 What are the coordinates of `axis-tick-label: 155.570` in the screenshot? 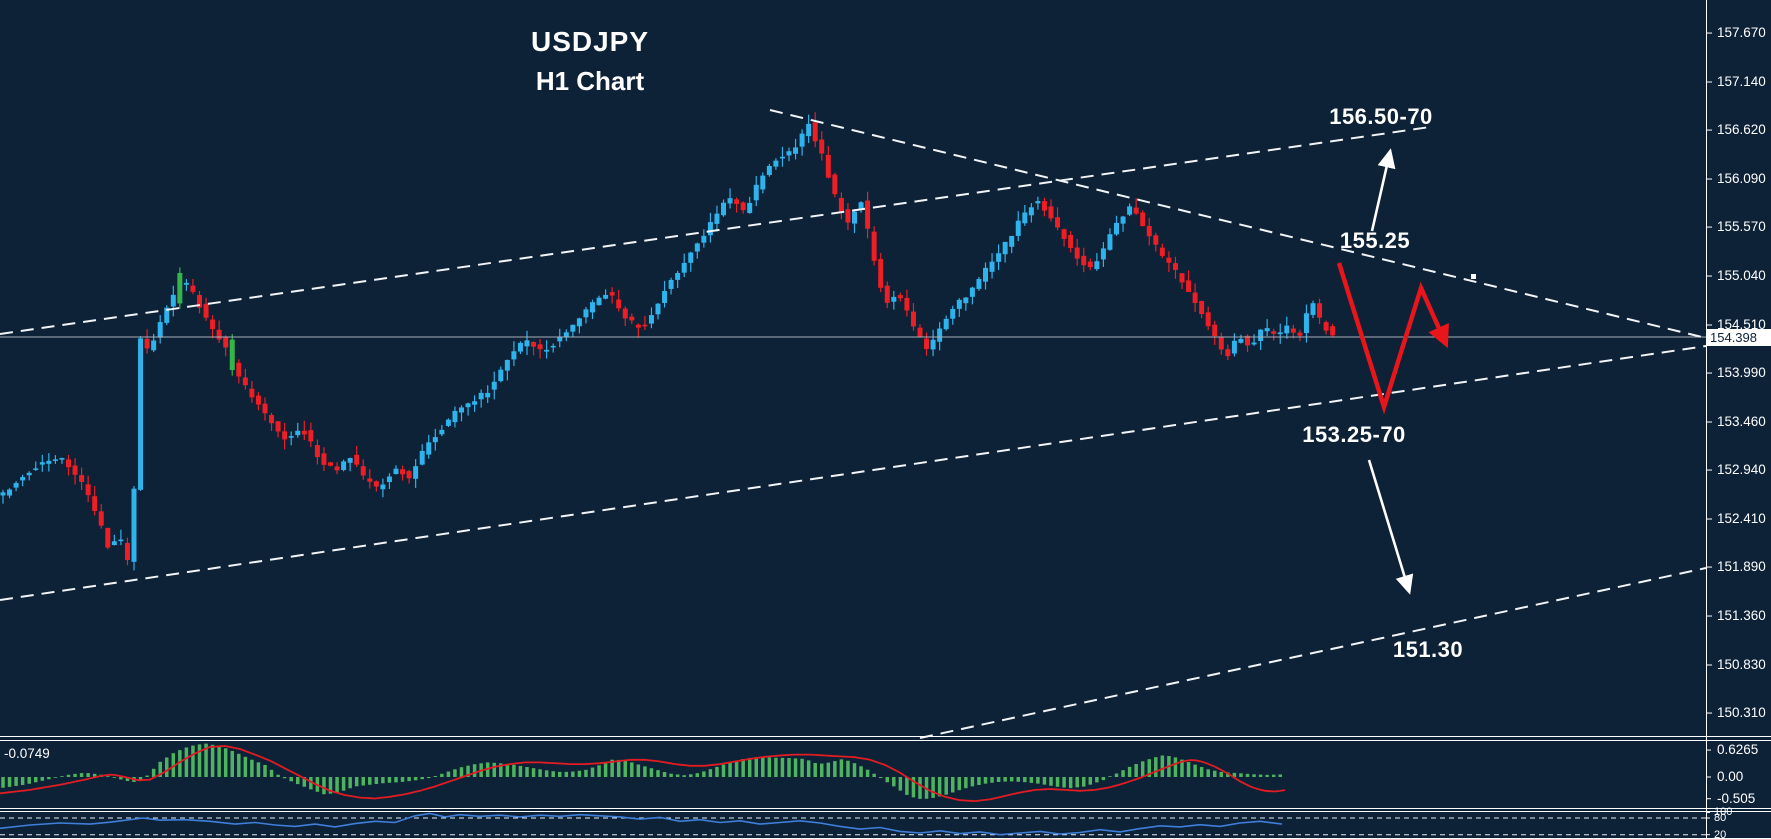 It's located at (1741, 227).